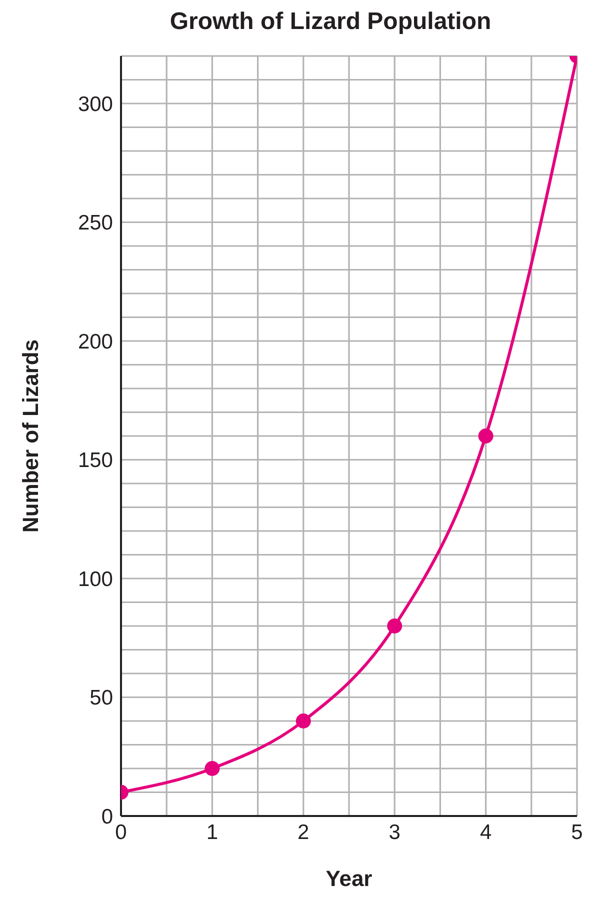  Describe the element at coordinates (577, 832) in the screenshot. I see `x-tick-label: 5` at that location.